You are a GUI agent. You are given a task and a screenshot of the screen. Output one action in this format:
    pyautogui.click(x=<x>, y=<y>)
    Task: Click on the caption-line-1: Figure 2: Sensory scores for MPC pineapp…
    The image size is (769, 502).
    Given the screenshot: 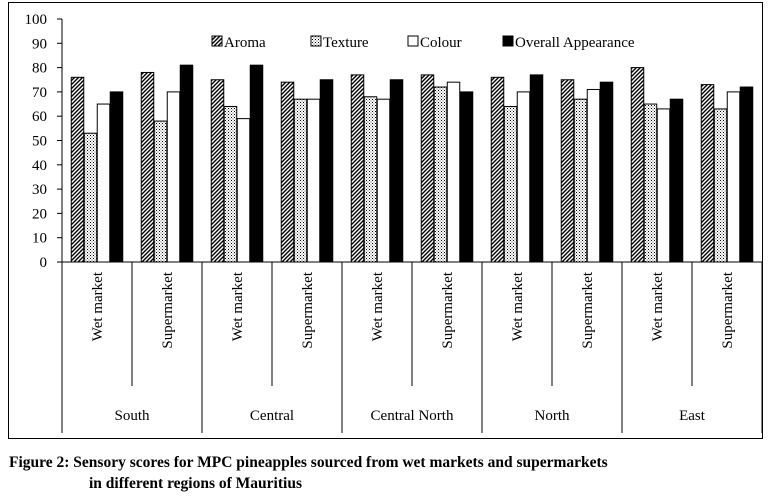 What is the action you would take?
    pyautogui.click(x=308, y=462)
    